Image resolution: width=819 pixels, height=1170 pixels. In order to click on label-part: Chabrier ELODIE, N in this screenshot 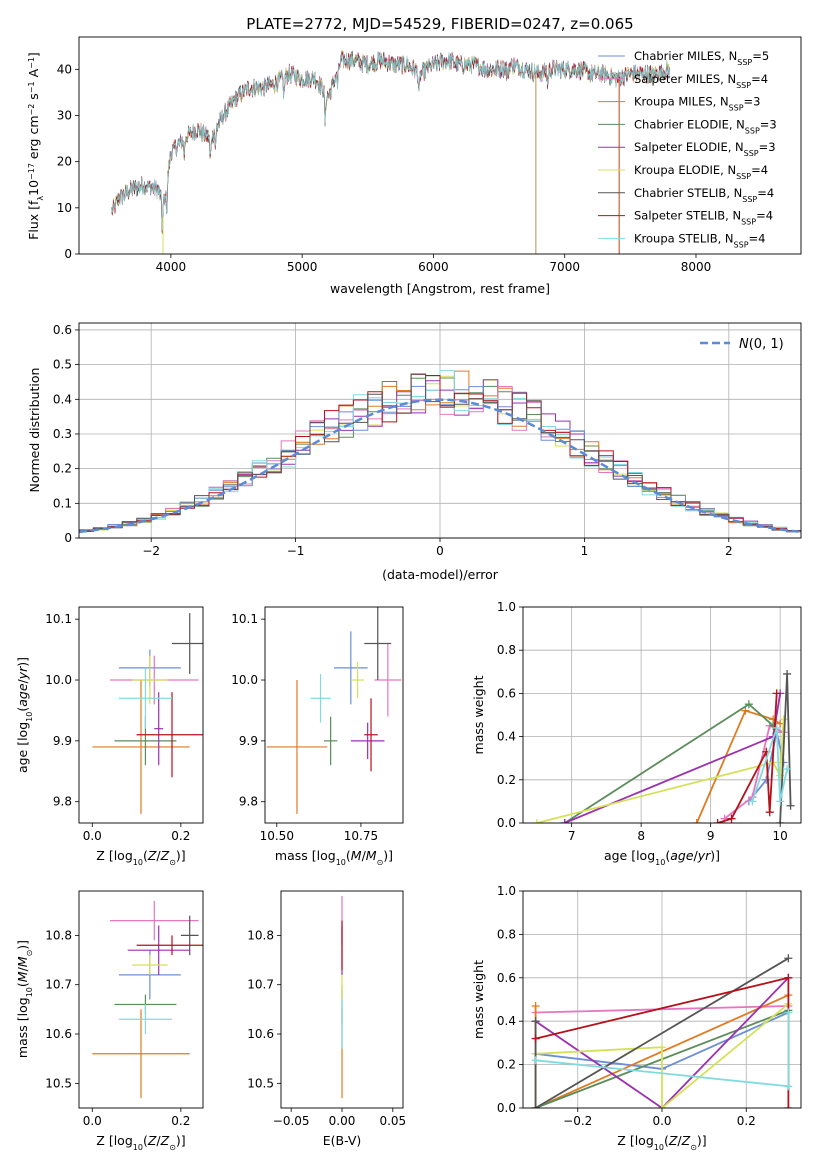, I will do `click(689, 124)`.